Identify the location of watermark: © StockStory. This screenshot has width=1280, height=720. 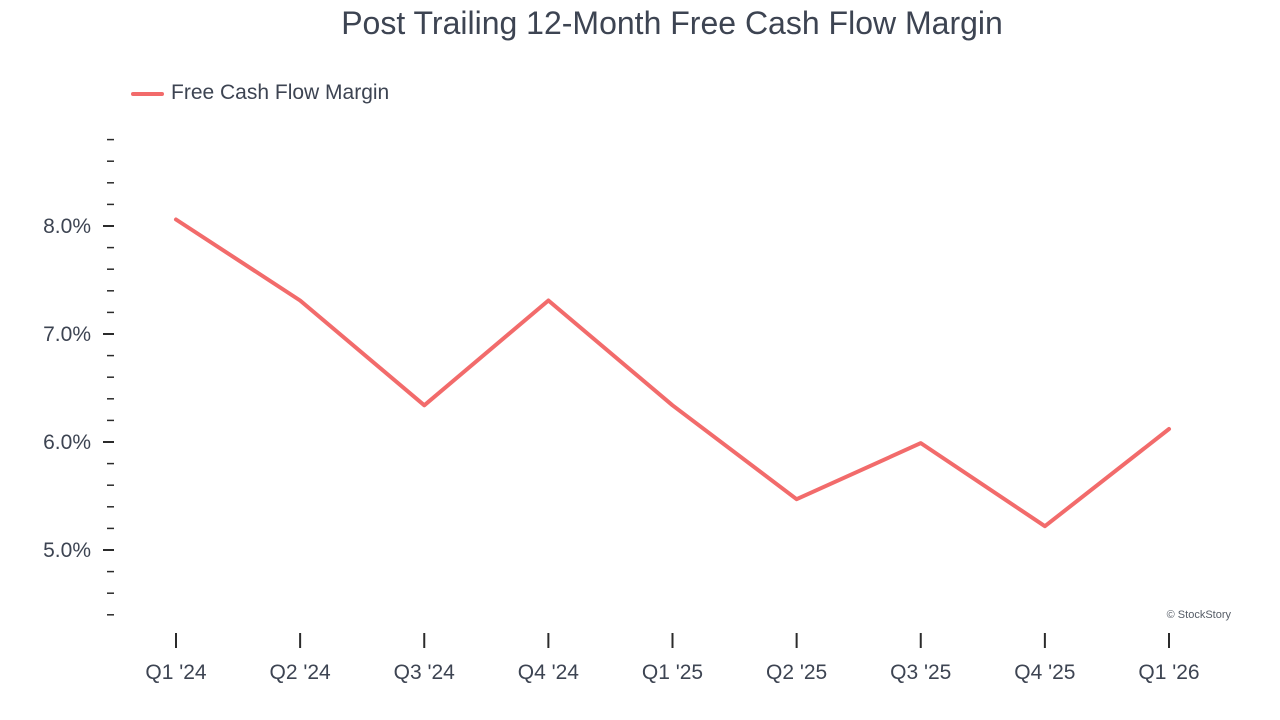
(1199, 615).